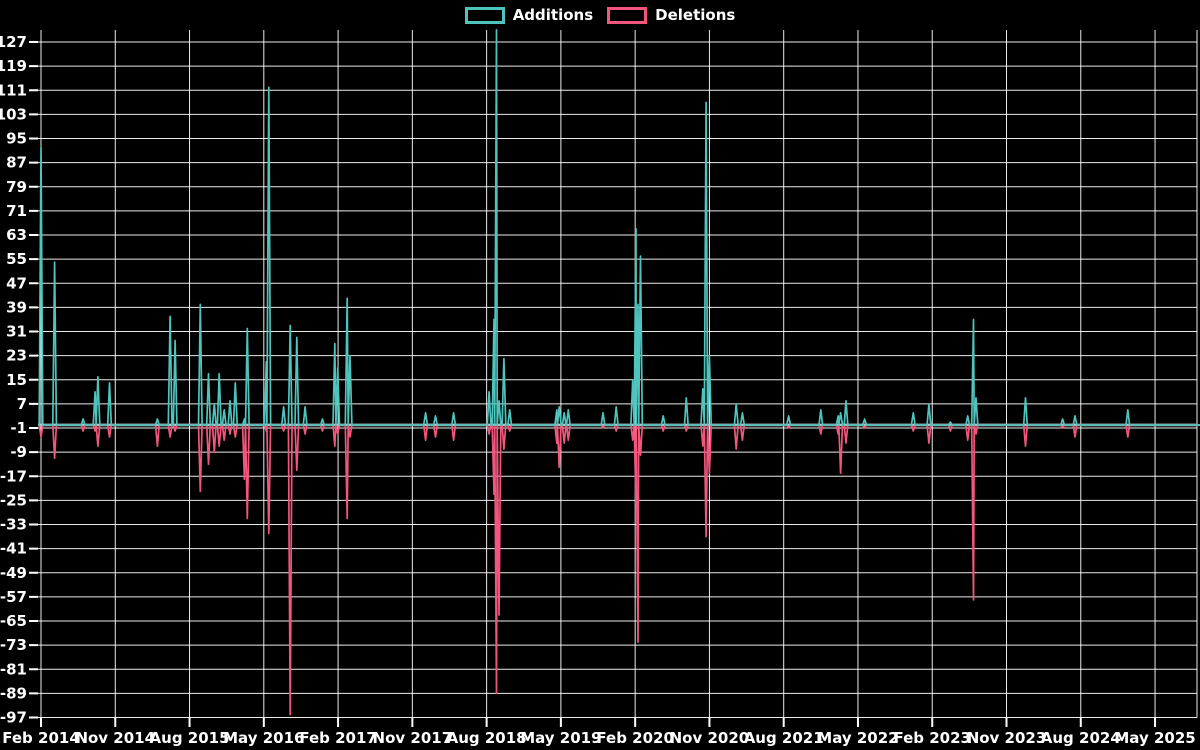  I want to click on y-tick-label: 55, so click(16, 259).